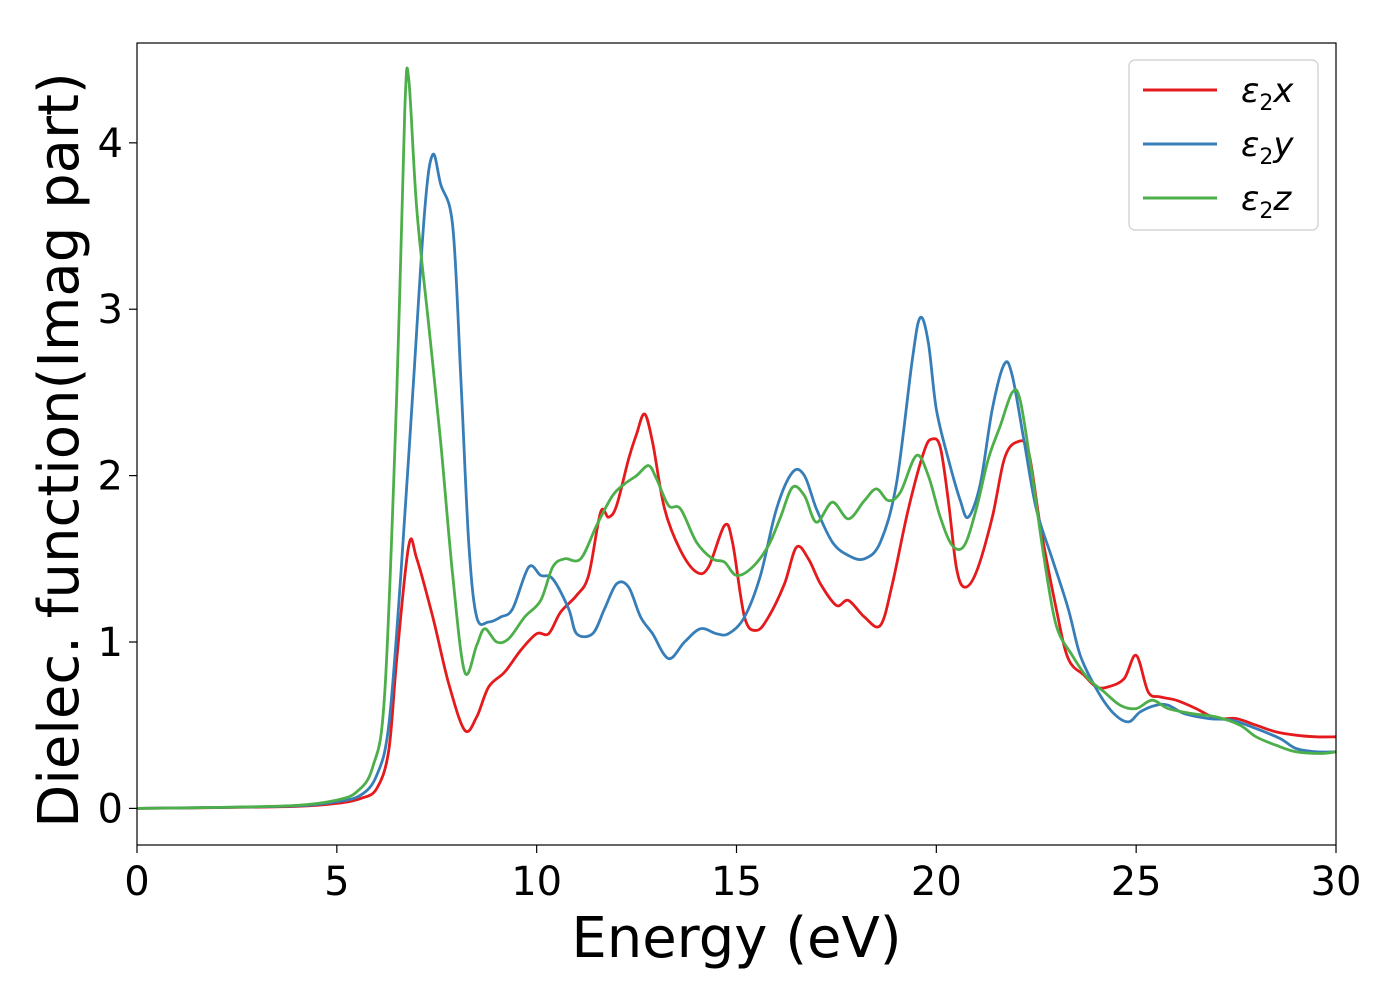  What do you see at coordinates (336, 882) in the screenshot?
I see `x-tick-label: 5` at bounding box center [336, 882].